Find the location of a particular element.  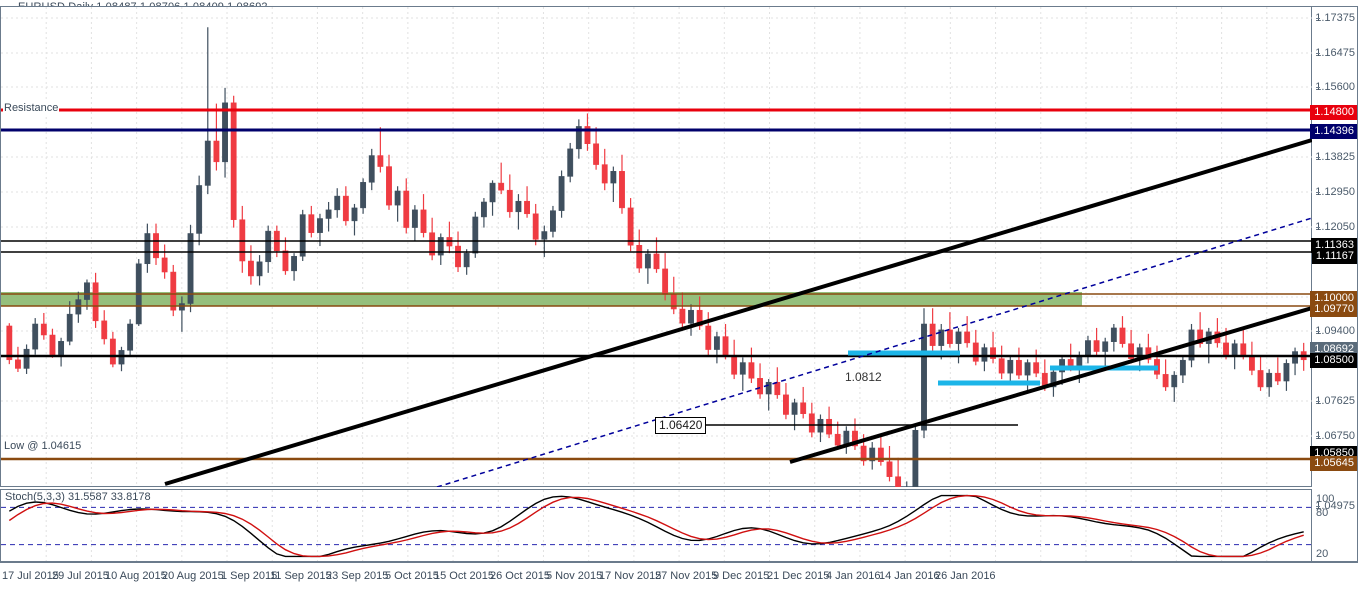

supply-zone is located at coordinates (541, 299).